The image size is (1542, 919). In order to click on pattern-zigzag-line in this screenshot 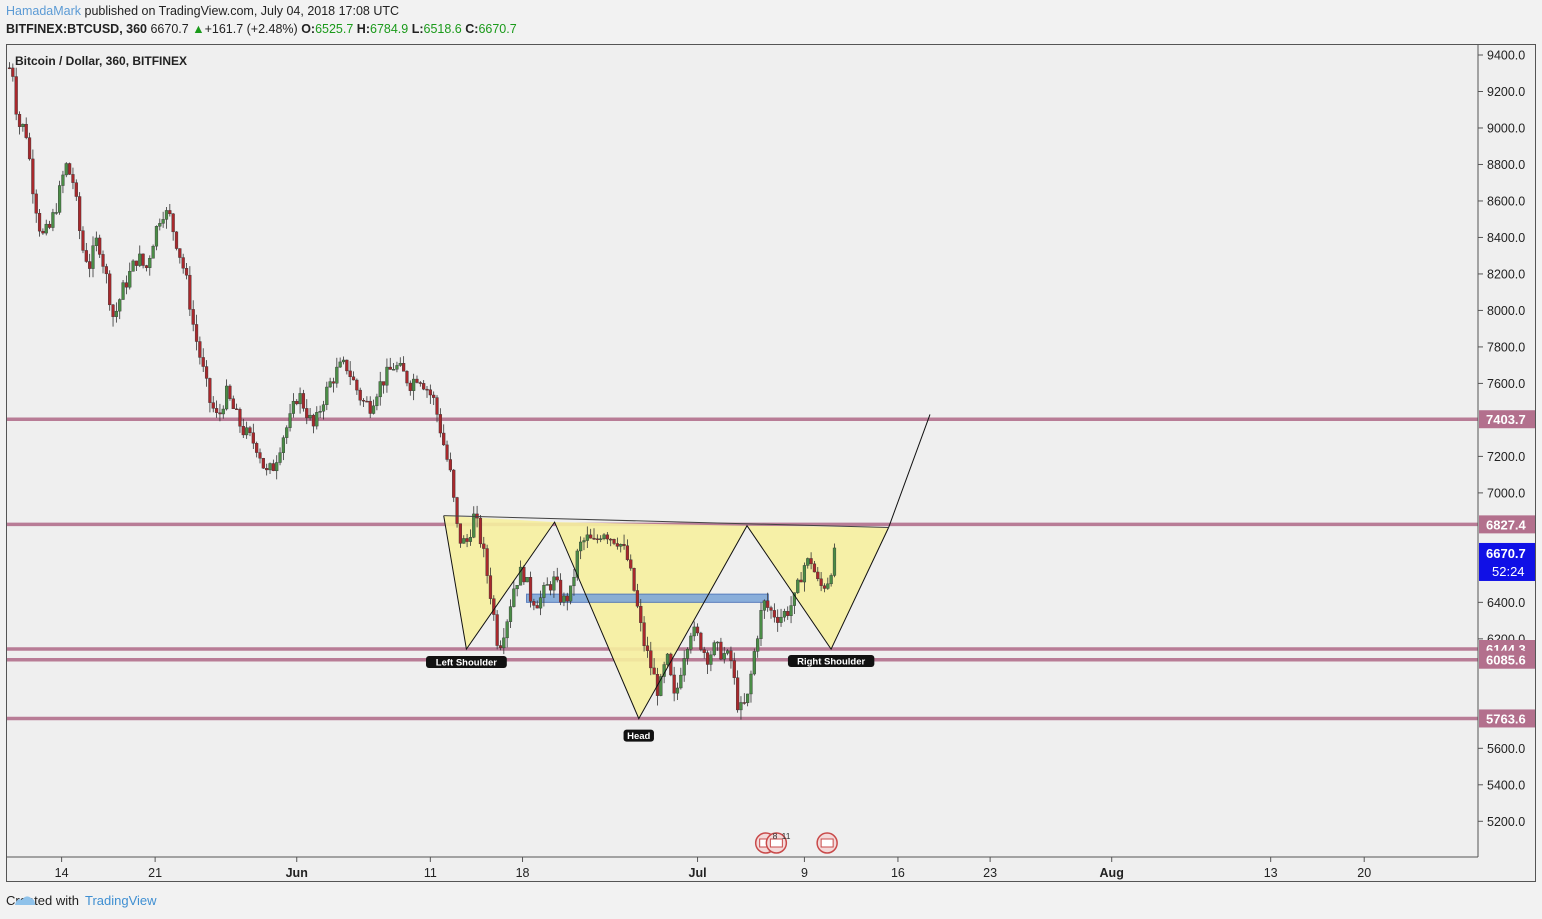, I will do `click(687, 567)`.